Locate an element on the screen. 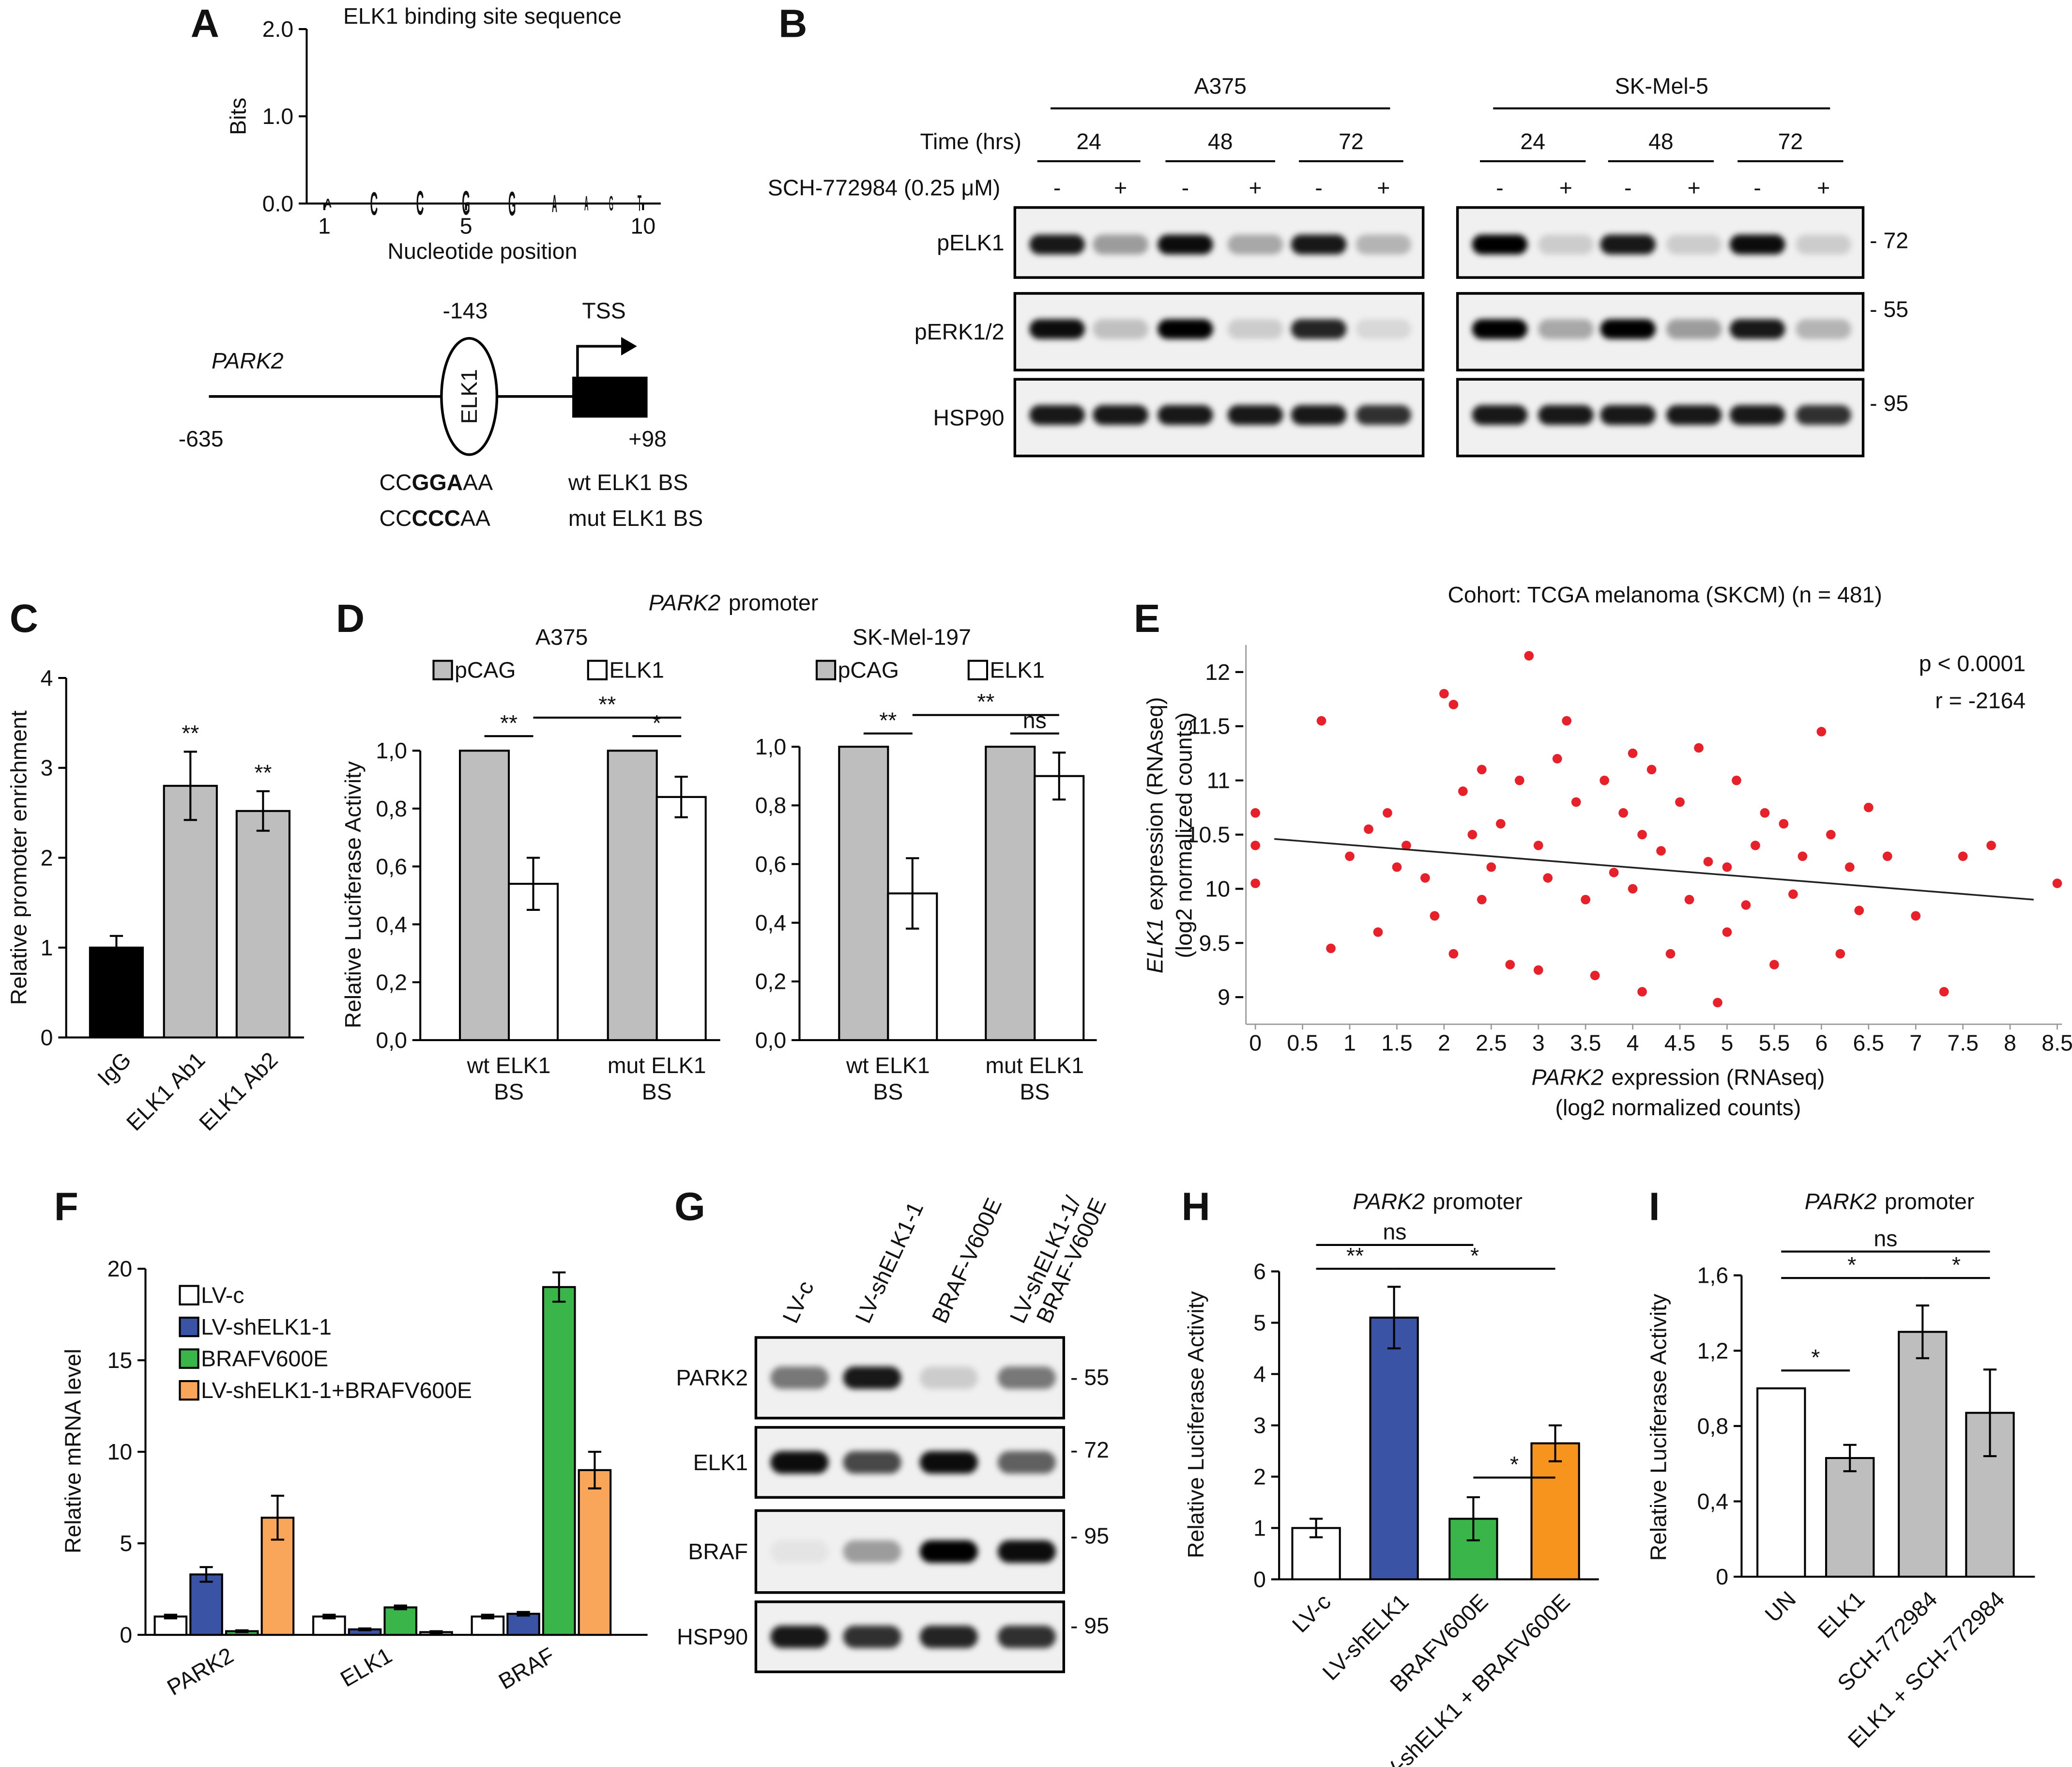 This screenshot has width=2072, height=1767. legend-label: LV-shELK1-1 is located at coordinates (266, 1326).